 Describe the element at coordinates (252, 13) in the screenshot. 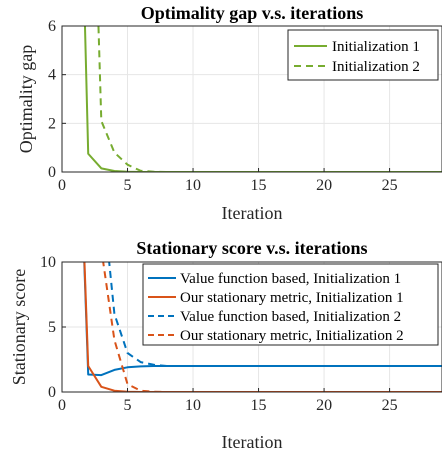

I see `chart-title: Optimality gap v.s. iterations` at that location.